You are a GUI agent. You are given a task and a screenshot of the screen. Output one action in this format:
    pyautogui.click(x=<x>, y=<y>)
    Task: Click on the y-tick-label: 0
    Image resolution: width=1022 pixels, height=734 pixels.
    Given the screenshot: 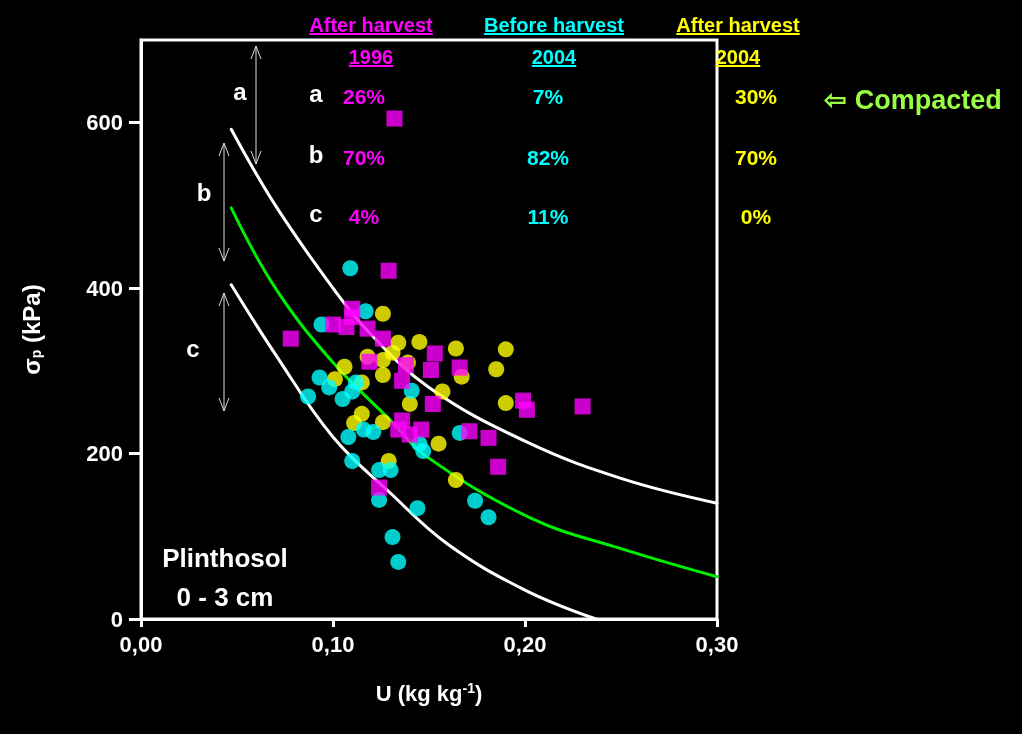 What is the action you would take?
    pyautogui.click(x=116, y=619)
    